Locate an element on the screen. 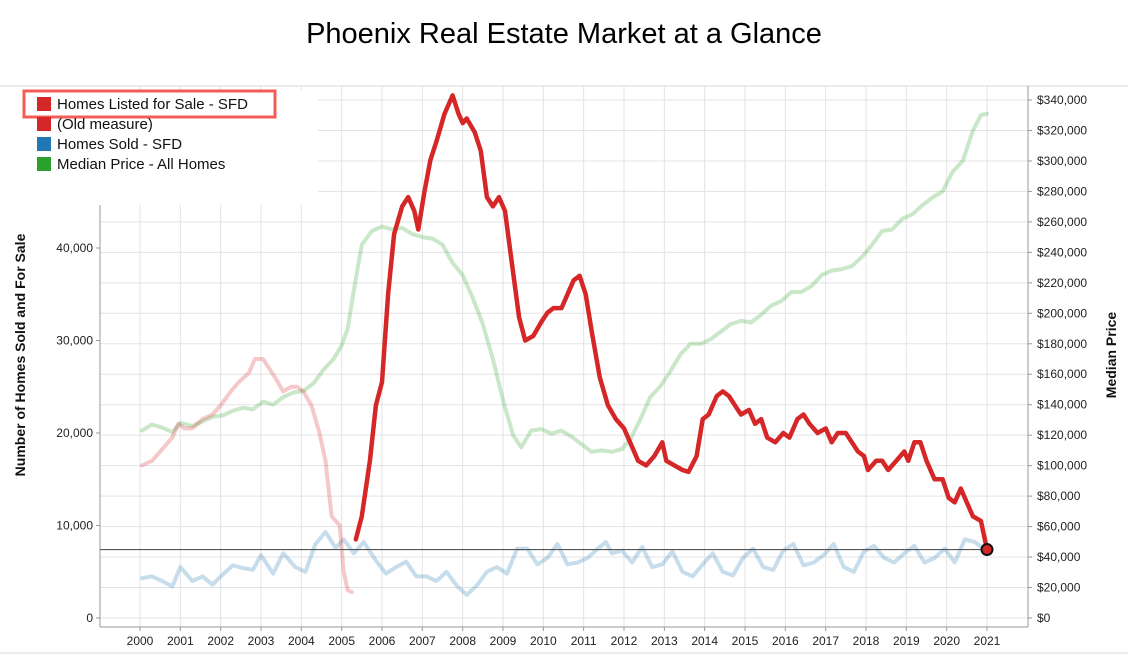  x-tick-label: 2013 is located at coordinates (664, 641).